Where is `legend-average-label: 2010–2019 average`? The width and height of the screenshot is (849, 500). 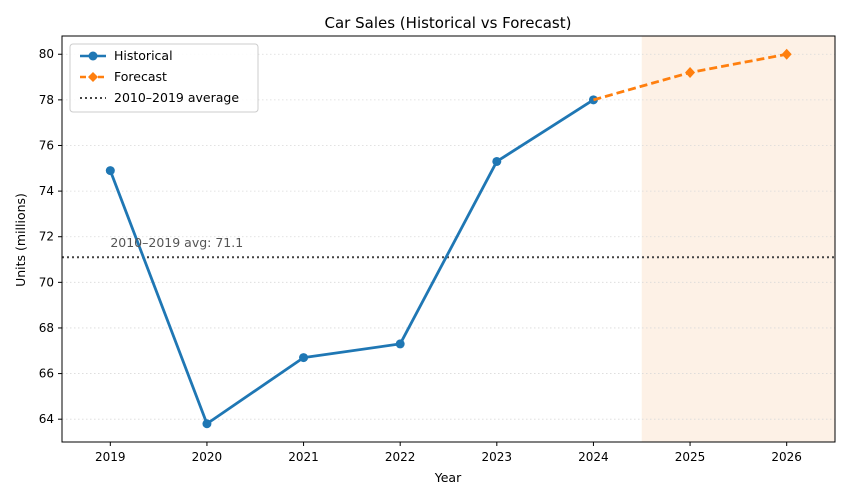 legend-average-label: 2010–2019 average is located at coordinates (176, 97).